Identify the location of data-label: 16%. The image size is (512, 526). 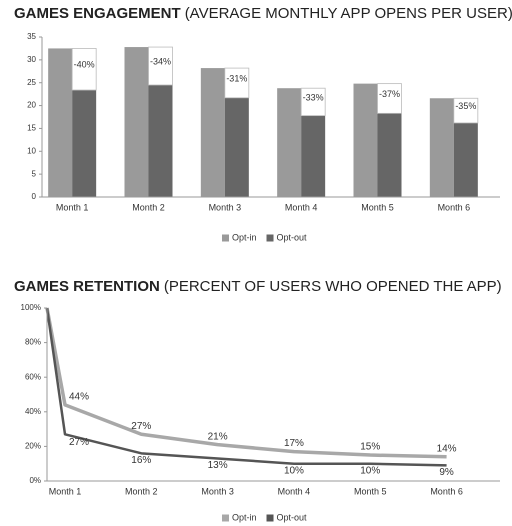
(141, 460).